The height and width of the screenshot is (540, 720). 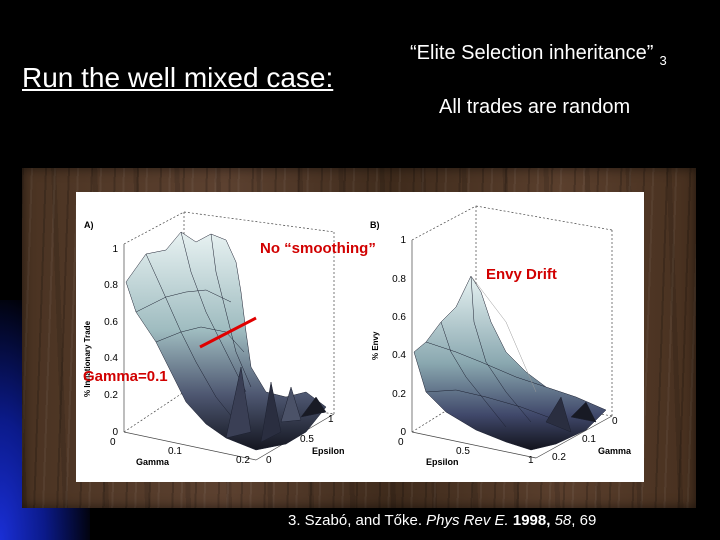 I want to click on panel-b-z-tick: 0.6, so click(x=399, y=317).